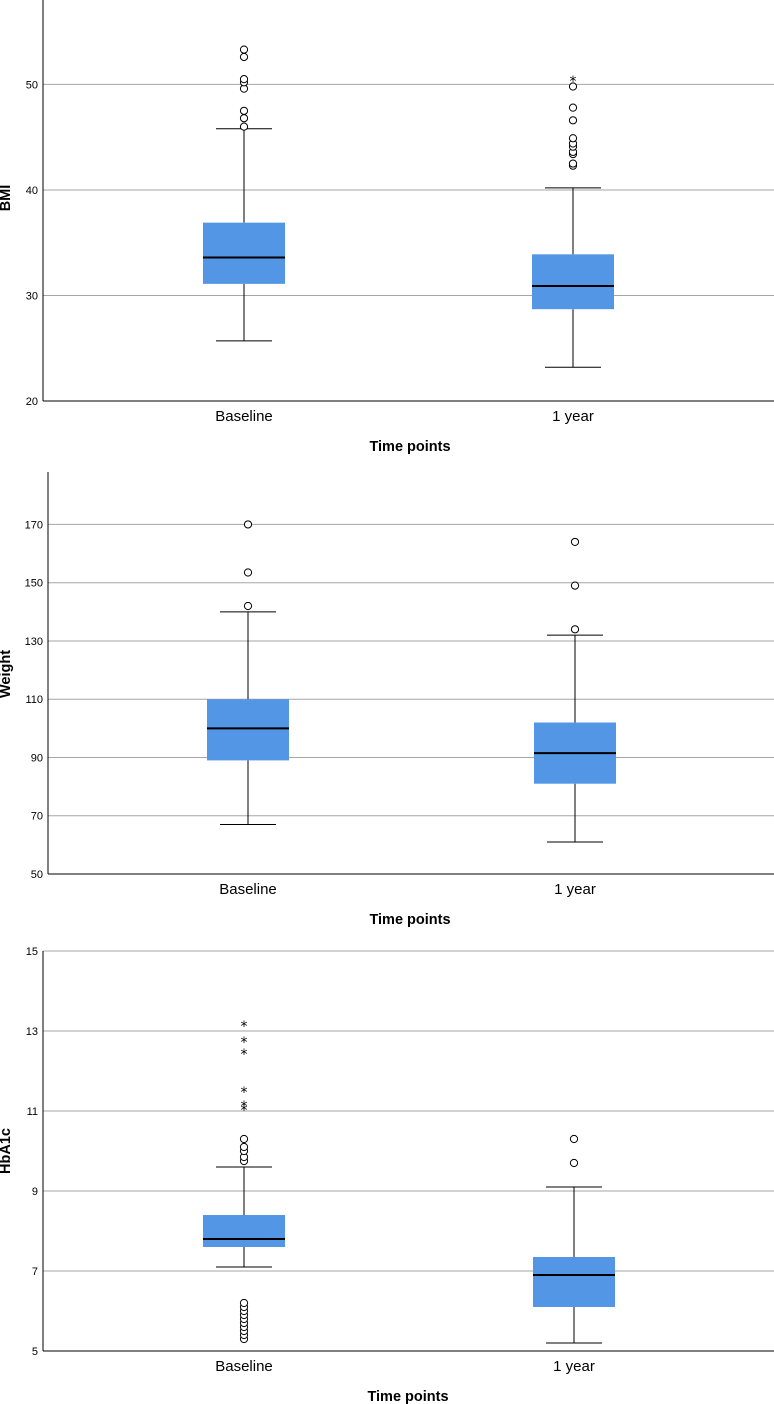  Describe the element at coordinates (32, 1112) in the screenshot. I see `y-tick-label: 11` at that location.